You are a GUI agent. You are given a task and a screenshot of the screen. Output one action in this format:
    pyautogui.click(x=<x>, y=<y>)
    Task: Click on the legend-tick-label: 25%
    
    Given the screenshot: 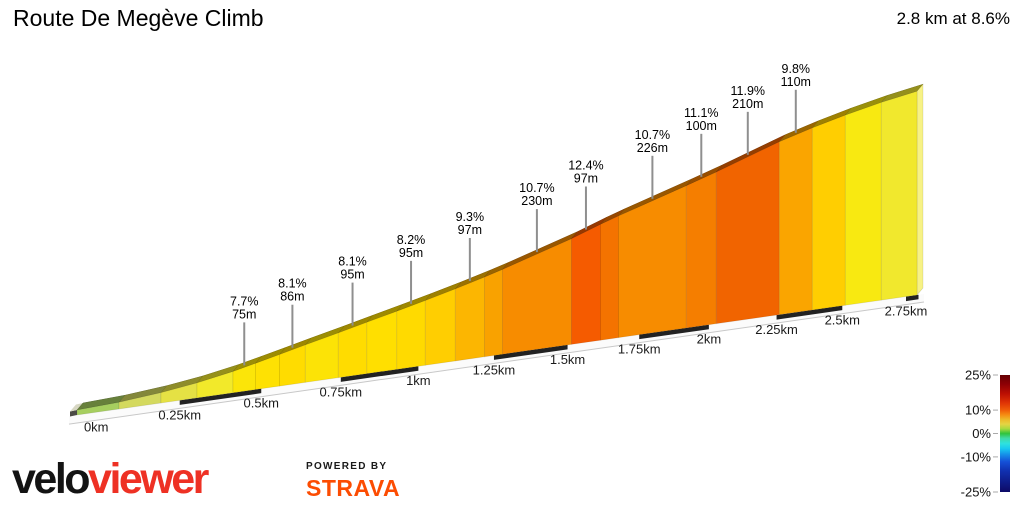 What is the action you would take?
    pyautogui.click(x=978, y=375)
    